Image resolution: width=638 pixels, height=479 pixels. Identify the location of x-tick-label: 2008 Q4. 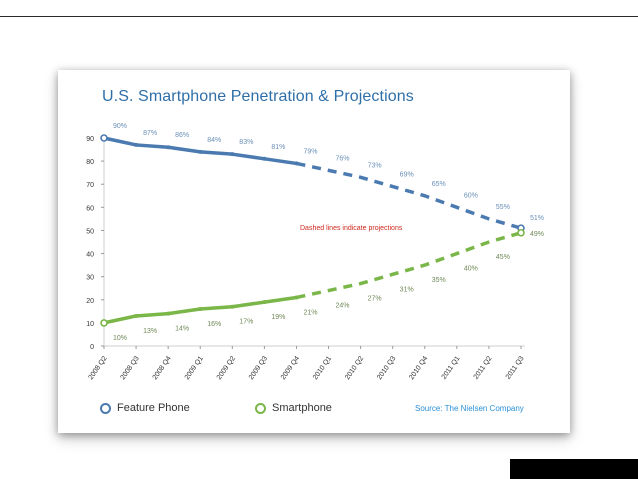
(162, 368).